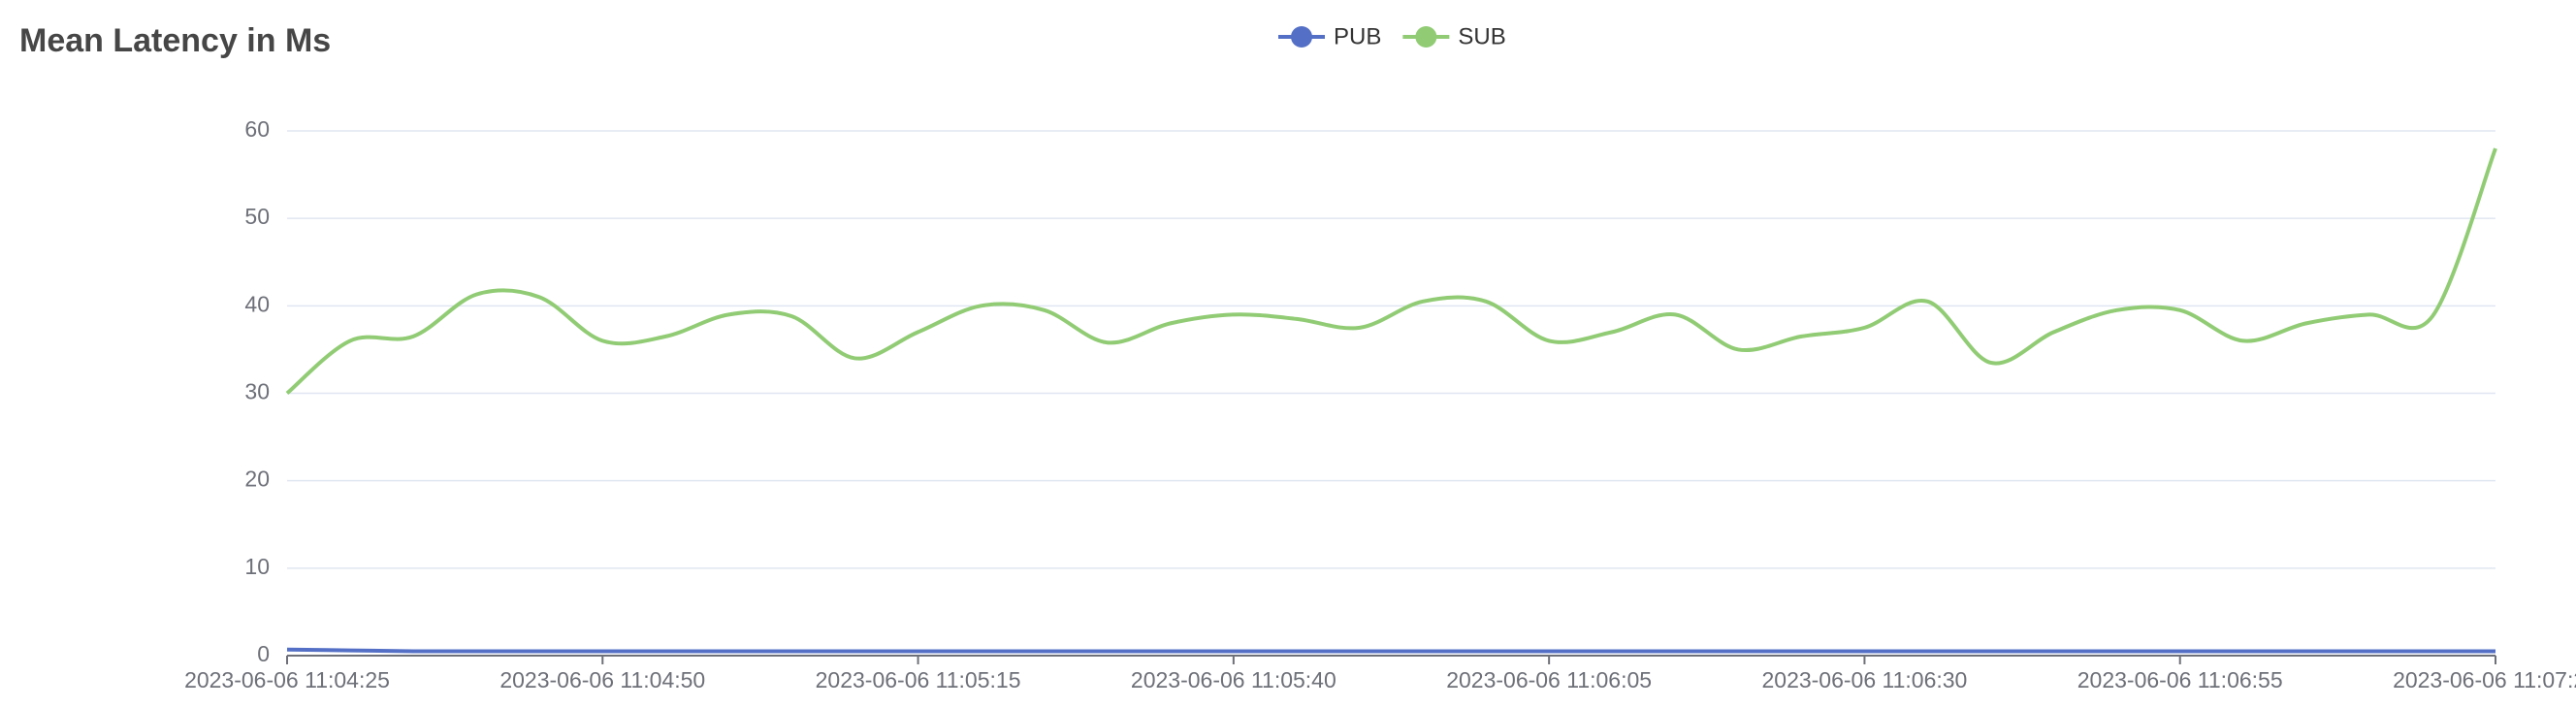 The width and height of the screenshot is (2576, 708). Describe the element at coordinates (1481, 36) in the screenshot. I see `legend-label: SUB` at that location.